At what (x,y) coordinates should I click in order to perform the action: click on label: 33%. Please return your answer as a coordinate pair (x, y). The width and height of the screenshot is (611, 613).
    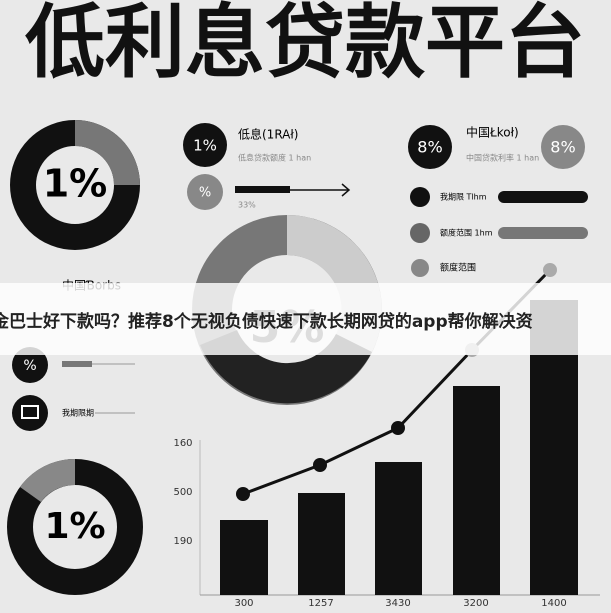
    Looking at the image, I should click on (247, 205).